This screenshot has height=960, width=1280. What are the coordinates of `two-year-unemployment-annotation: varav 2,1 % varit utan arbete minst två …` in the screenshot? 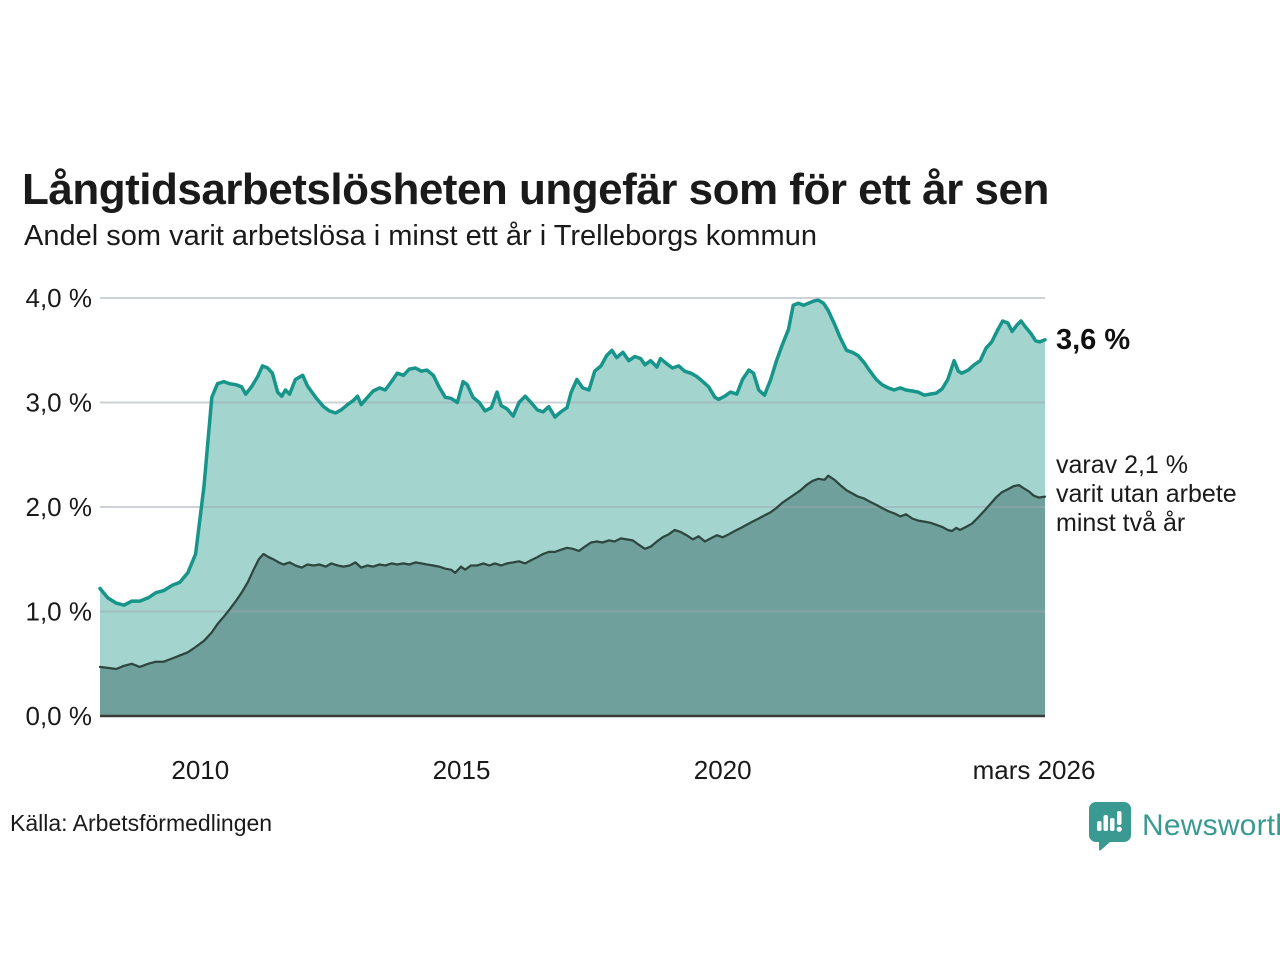 It's located at (1146, 494).